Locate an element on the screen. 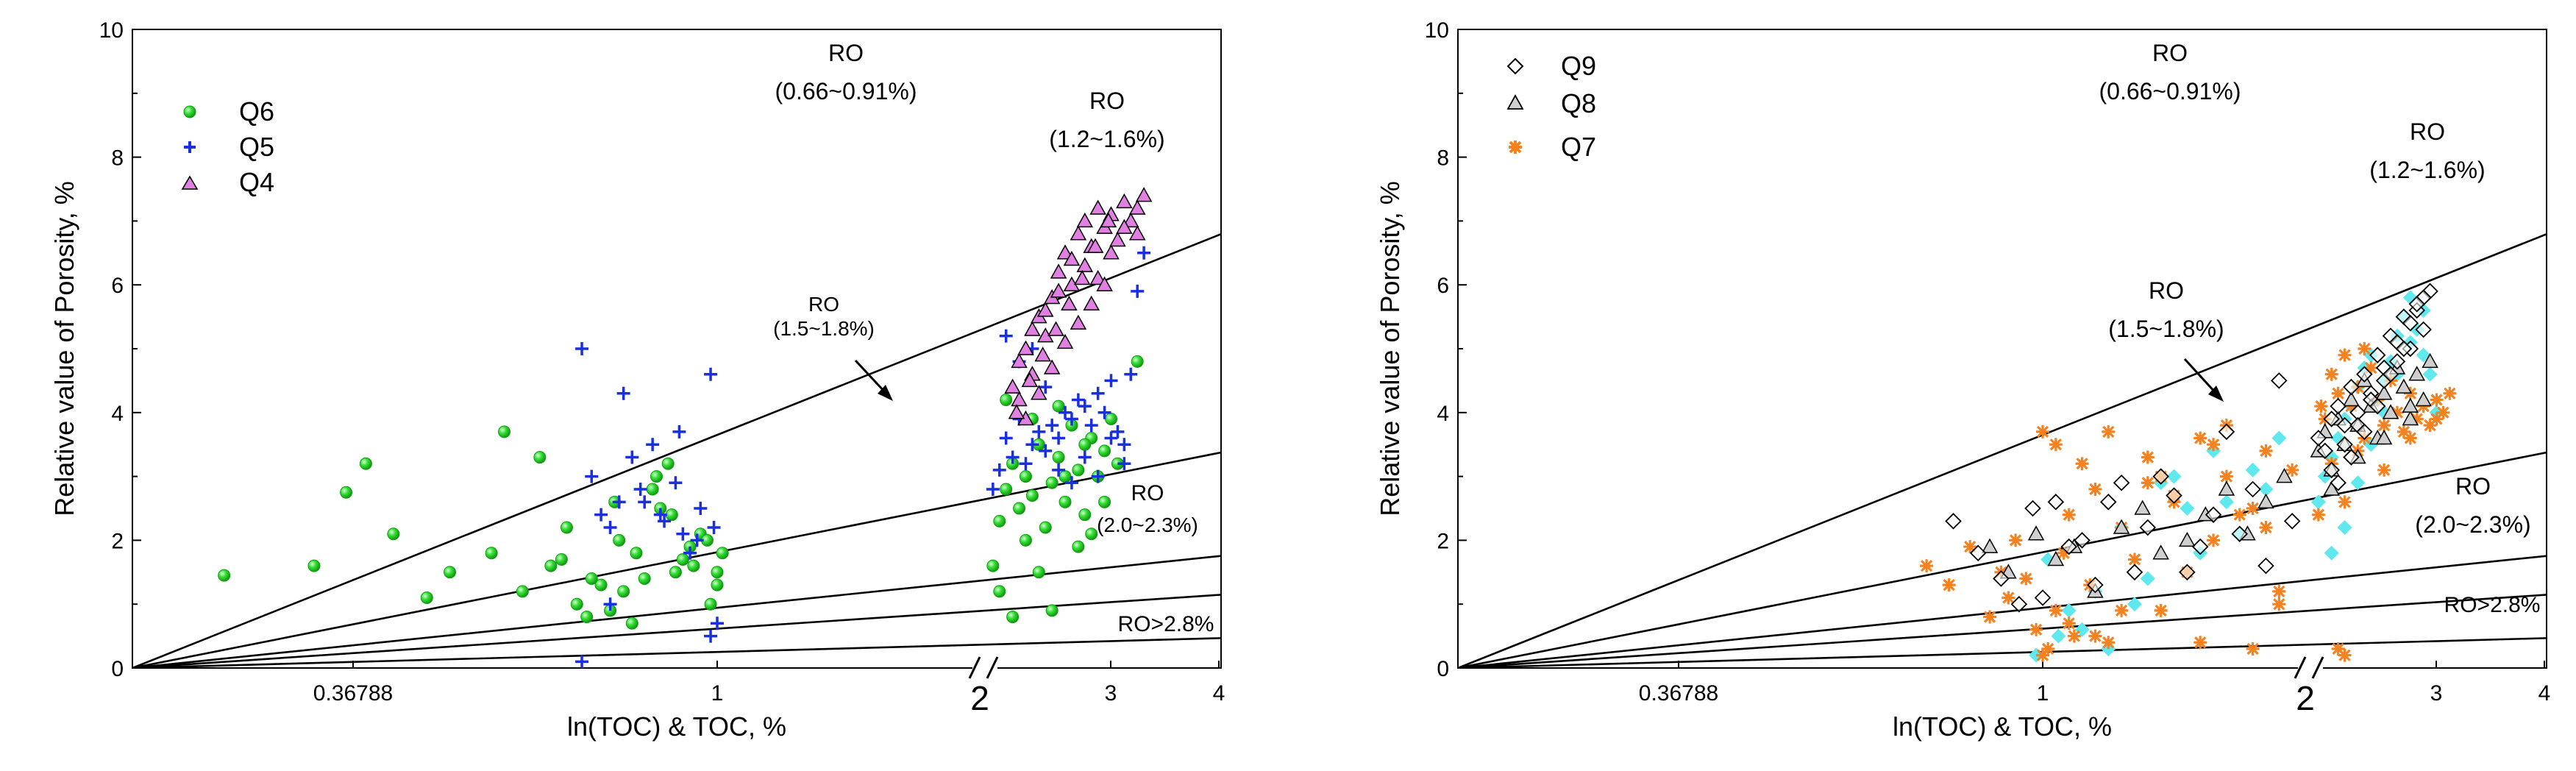 The height and width of the screenshot is (771, 2576). x-tick-label: 2 is located at coordinates (2305, 698).